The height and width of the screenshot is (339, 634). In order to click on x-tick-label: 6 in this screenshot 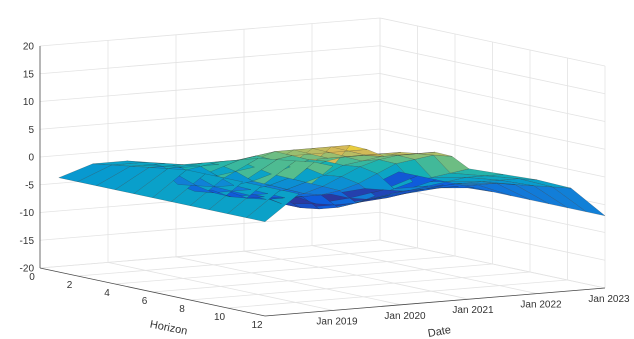, I will do `click(145, 301)`.